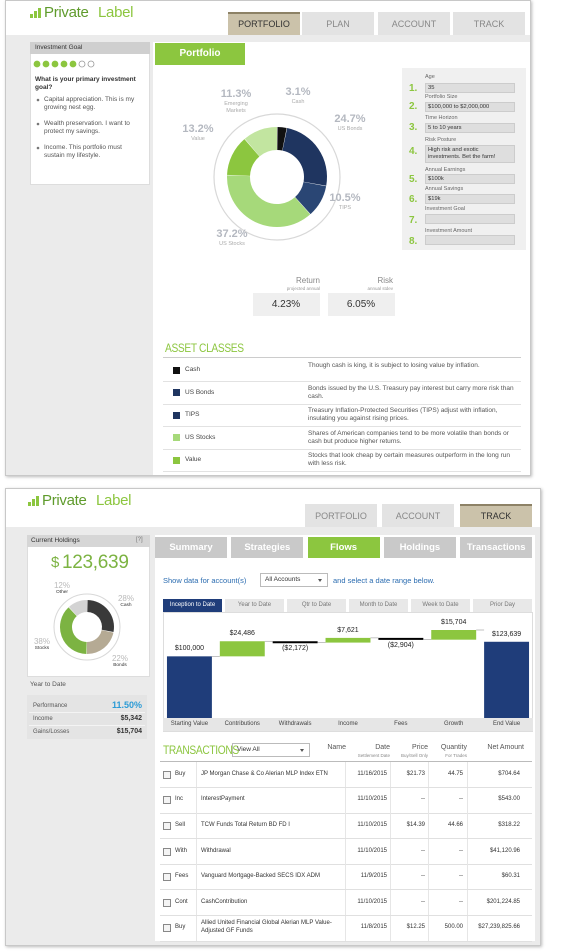  I want to click on filter-text: and select a date range below., so click(384, 580).